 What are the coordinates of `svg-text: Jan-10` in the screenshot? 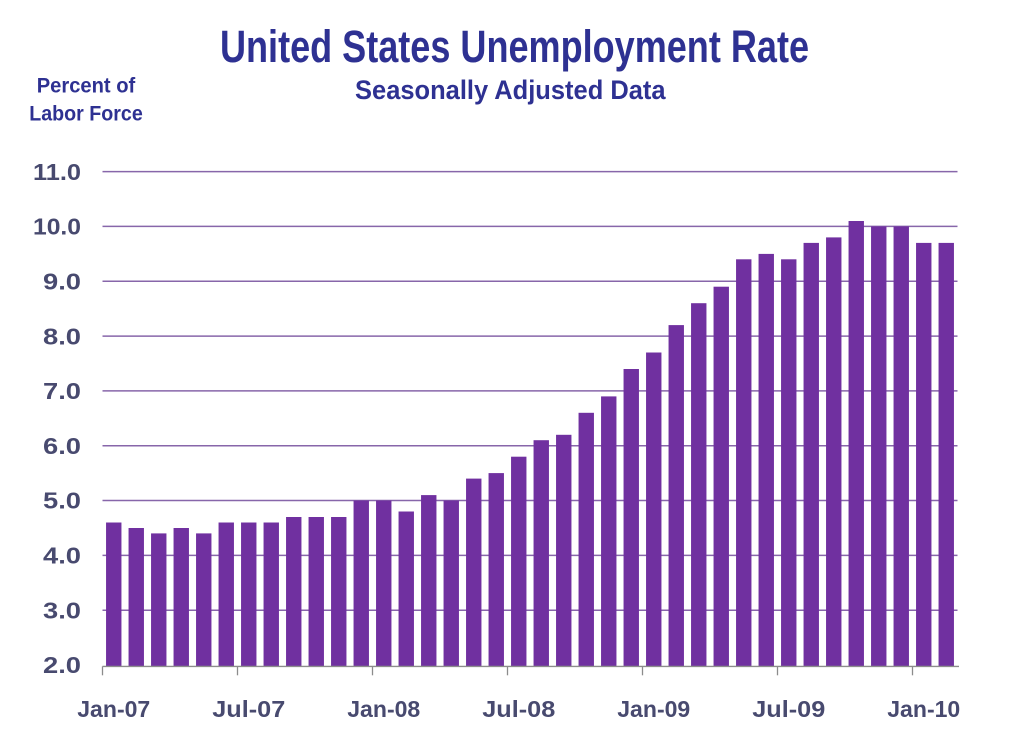 It's located at (923, 709).